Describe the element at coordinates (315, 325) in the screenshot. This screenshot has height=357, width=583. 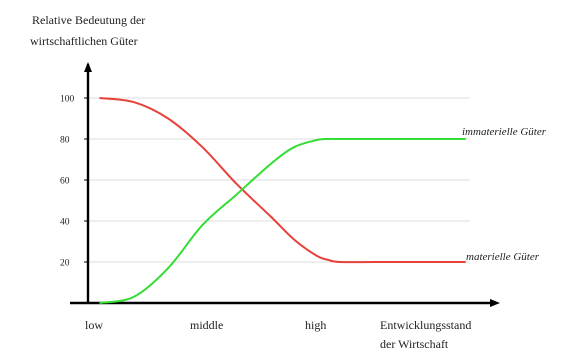
I see `x-tick-label-high: high` at that location.